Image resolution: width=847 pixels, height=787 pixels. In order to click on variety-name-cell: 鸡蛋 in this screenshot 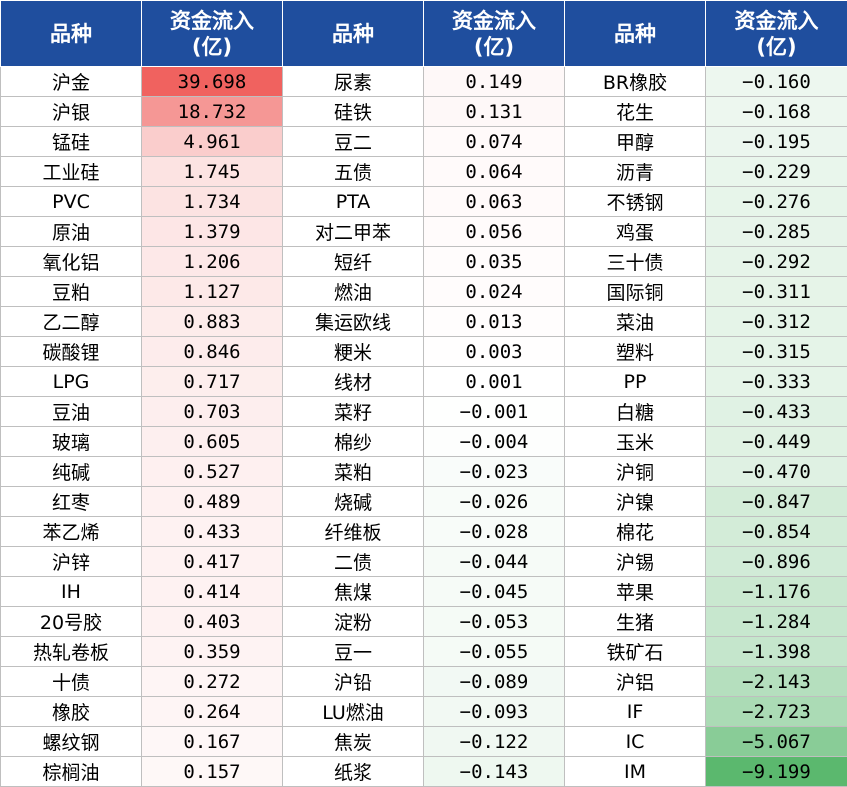, I will do `click(635, 231)`.